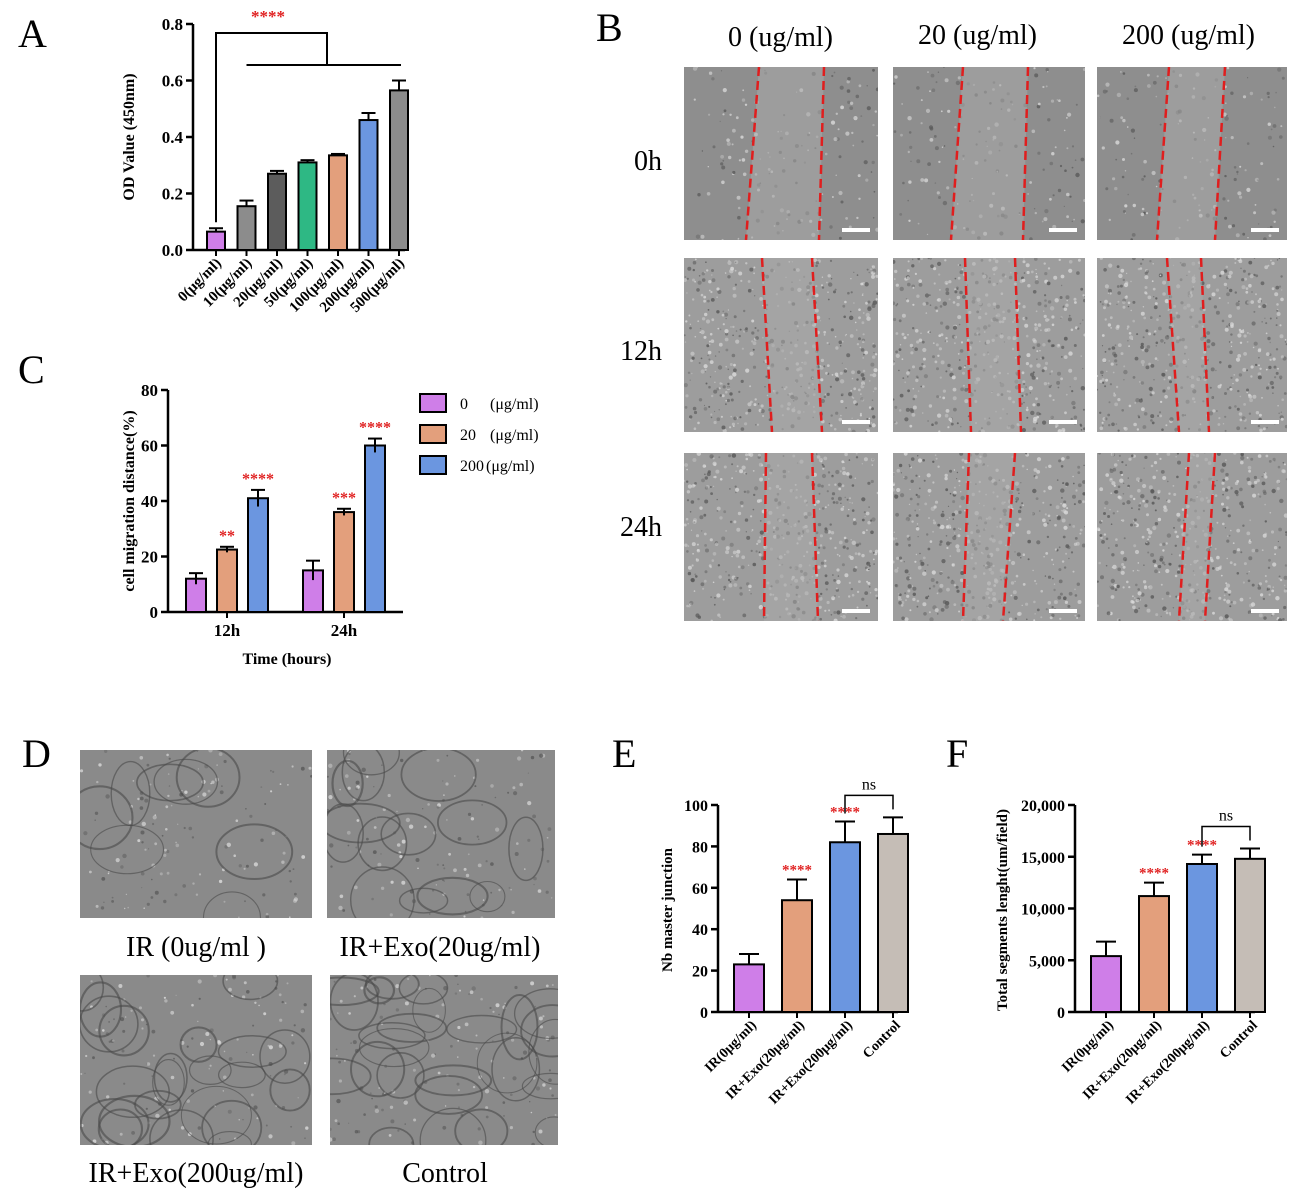  I want to click on legend-label: 20, so click(468, 435).